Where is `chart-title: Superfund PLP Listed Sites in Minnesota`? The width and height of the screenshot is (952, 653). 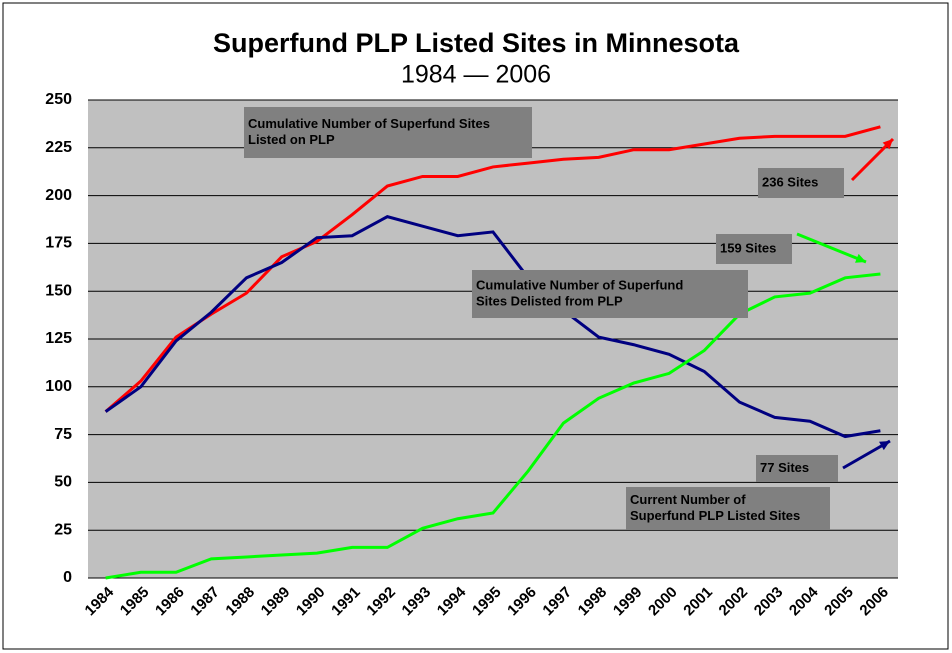
chart-title: Superfund PLP Listed Sites in Minnesota is located at coordinates (476, 43).